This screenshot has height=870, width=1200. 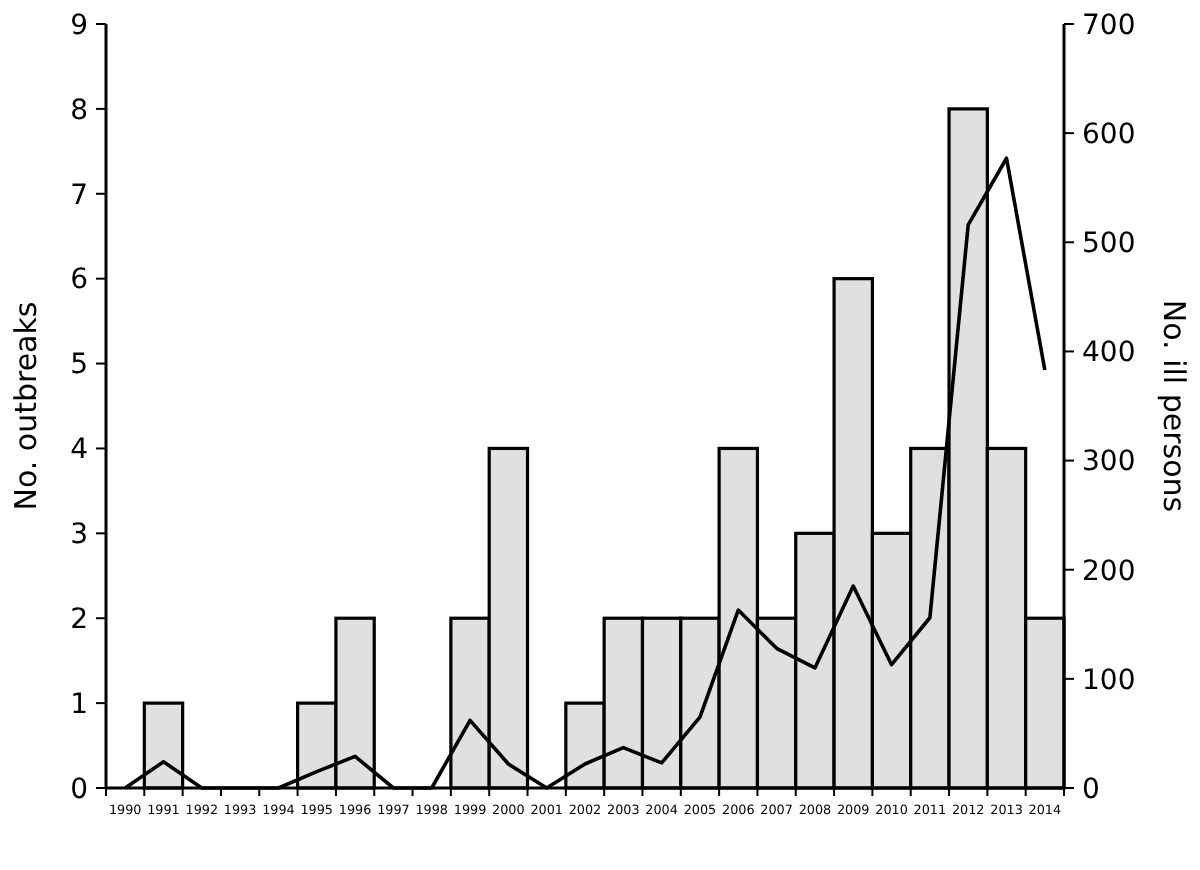 I want to click on y-tick-label: 6, so click(x=79, y=280).